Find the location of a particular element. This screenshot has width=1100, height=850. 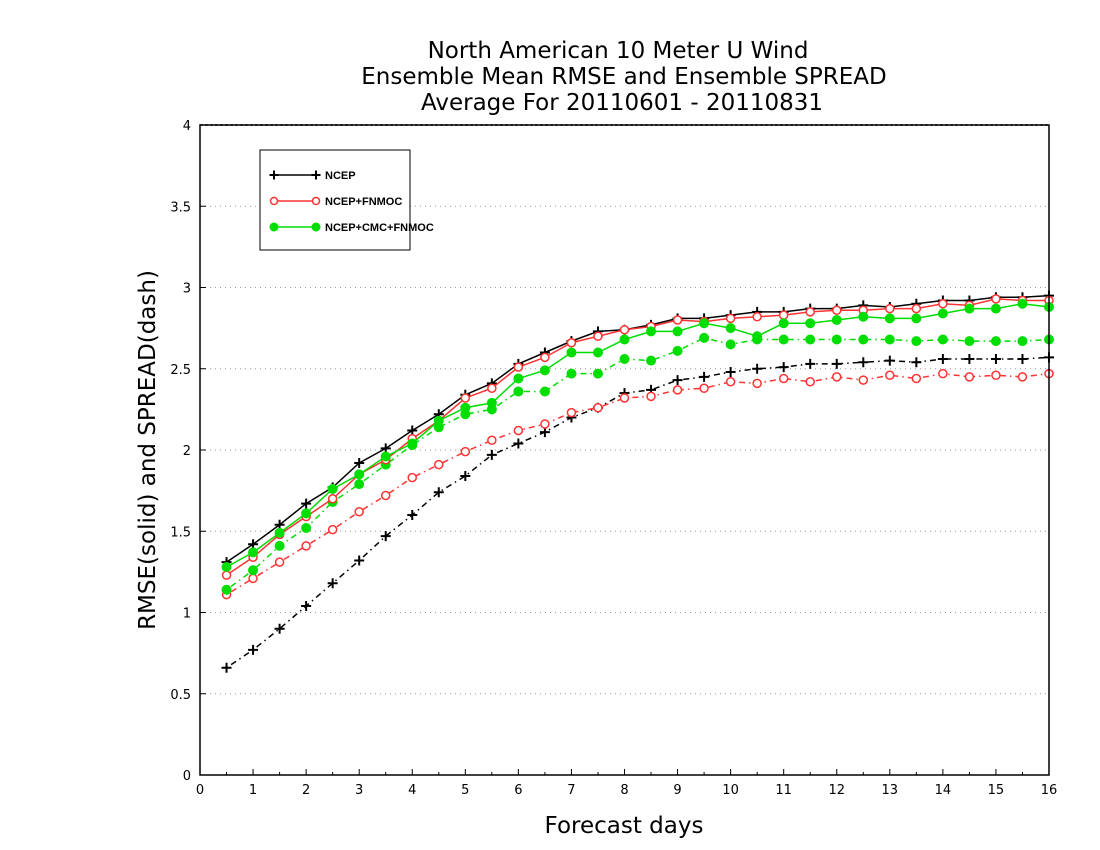

x-tick-label: 3 is located at coordinates (359, 790).